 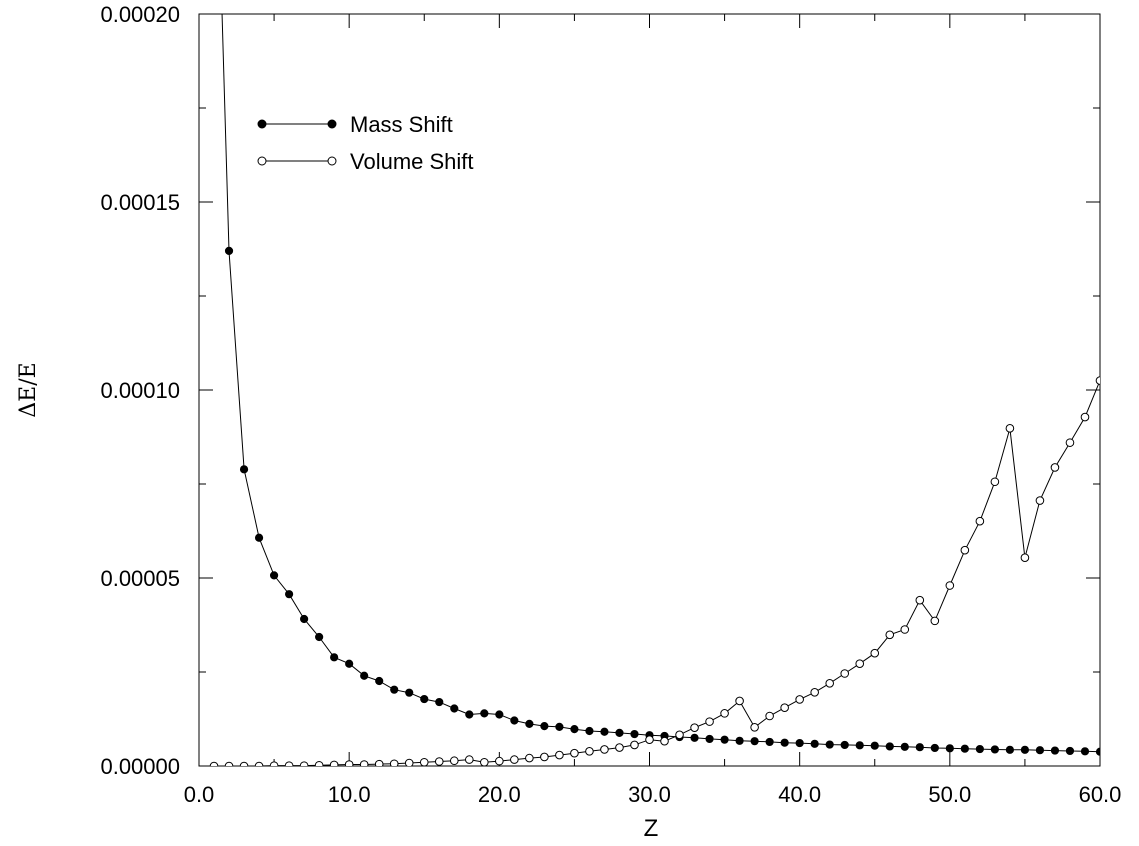 What do you see at coordinates (199, 794) in the screenshot?
I see `x-tick-label: 0.0` at bounding box center [199, 794].